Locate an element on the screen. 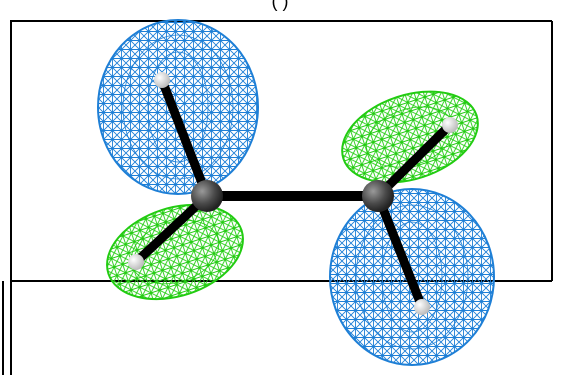  atom-carbon-left is located at coordinates (207, 196).